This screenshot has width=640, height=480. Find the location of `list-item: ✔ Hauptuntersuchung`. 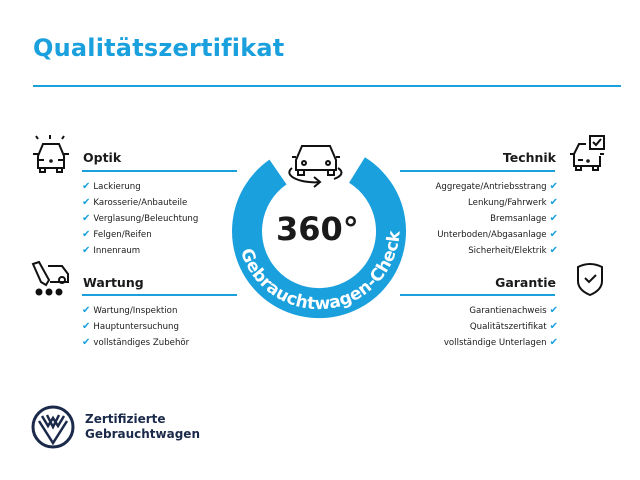

list-item: ✔ Hauptuntersuchung is located at coordinates (130, 326).